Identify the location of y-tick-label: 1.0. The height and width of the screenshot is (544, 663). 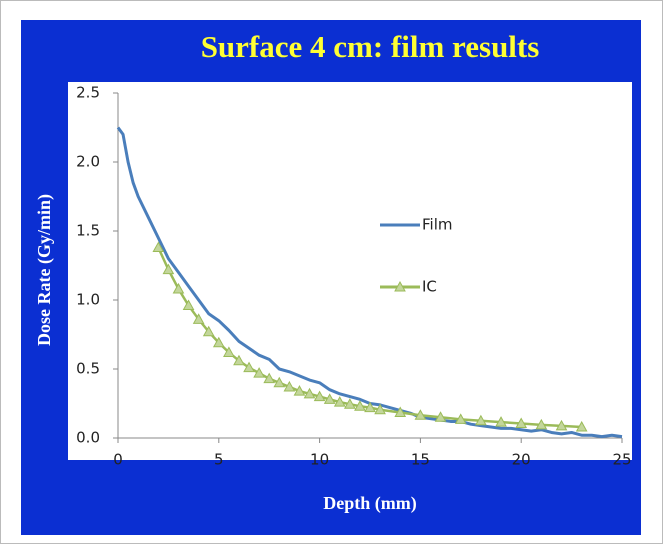
(88, 300).